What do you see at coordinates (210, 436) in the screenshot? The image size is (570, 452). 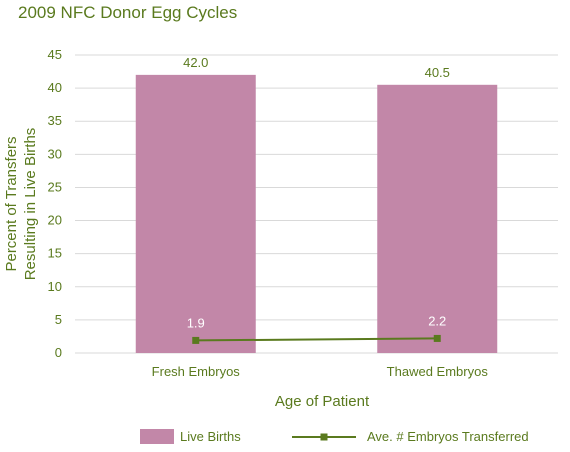 I see `legend-label-live-births: Live Births` at bounding box center [210, 436].